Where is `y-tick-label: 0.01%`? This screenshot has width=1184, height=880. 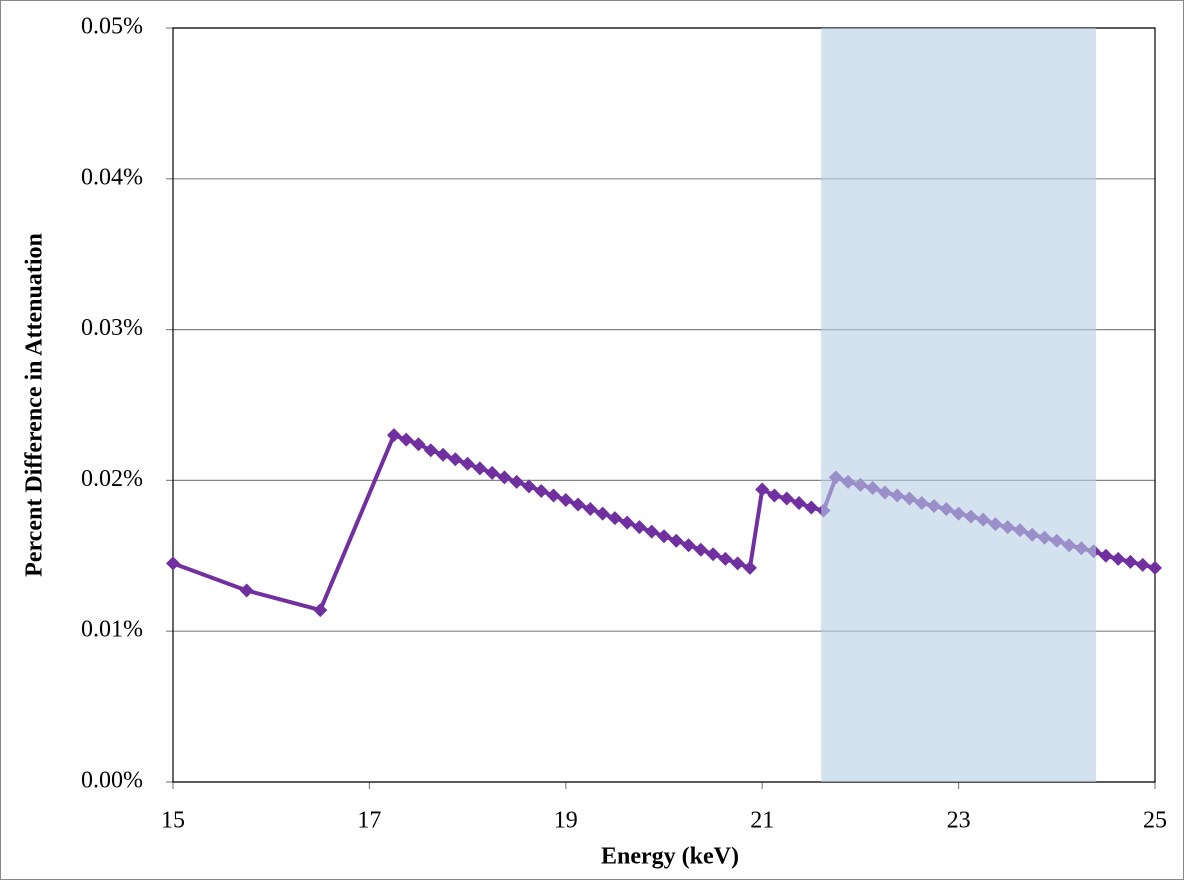
y-tick-label: 0.01% is located at coordinates (112, 630).